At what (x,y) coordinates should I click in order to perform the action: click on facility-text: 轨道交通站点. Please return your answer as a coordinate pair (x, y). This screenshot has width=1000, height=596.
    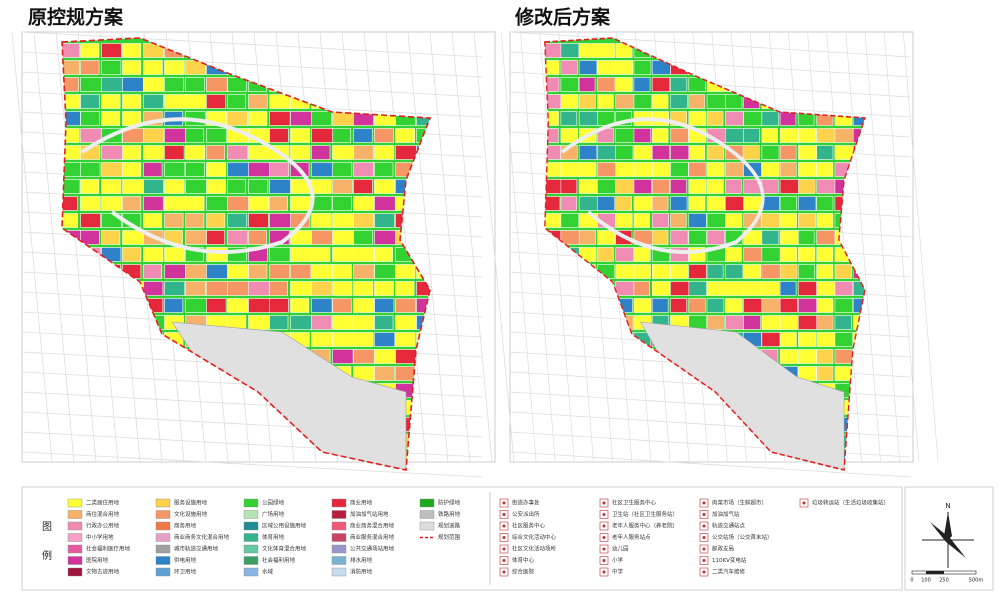
    Looking at the image, I should click on (729, 526).